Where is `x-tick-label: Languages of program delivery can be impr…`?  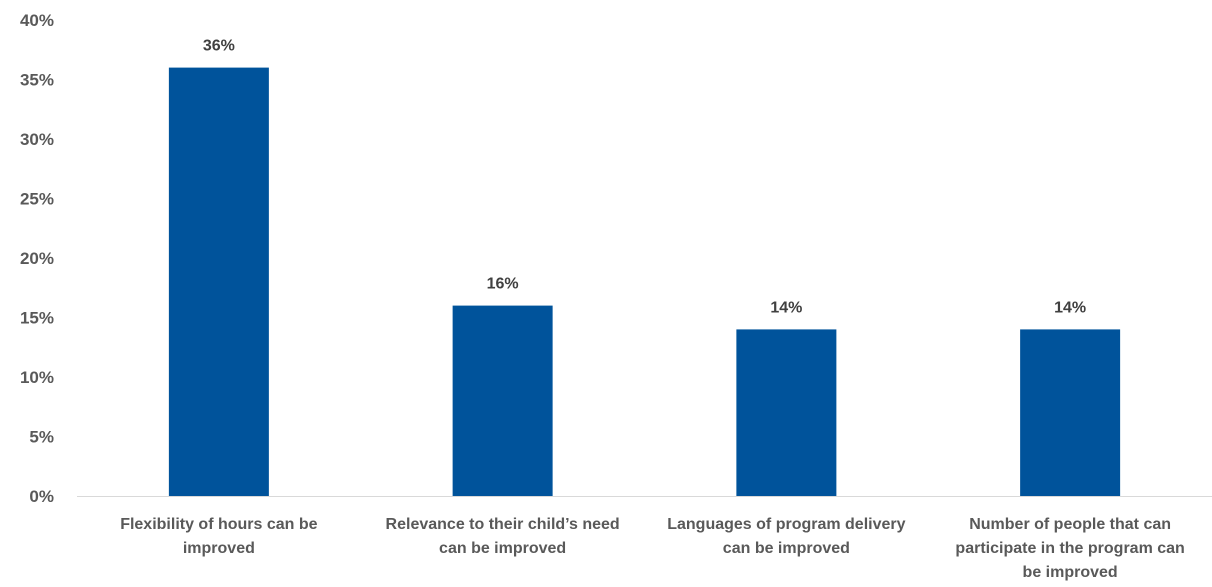 x-tick-label: Languages of program delivery can be impr… is located at coordinates (786, 536).